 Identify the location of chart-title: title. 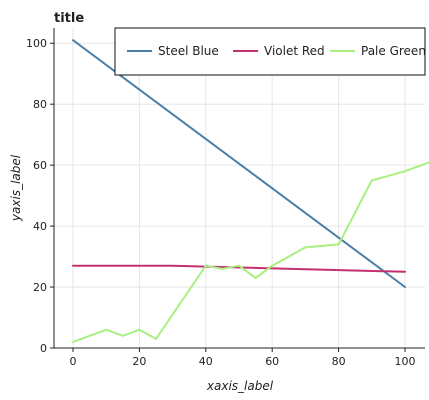
(69, 18).